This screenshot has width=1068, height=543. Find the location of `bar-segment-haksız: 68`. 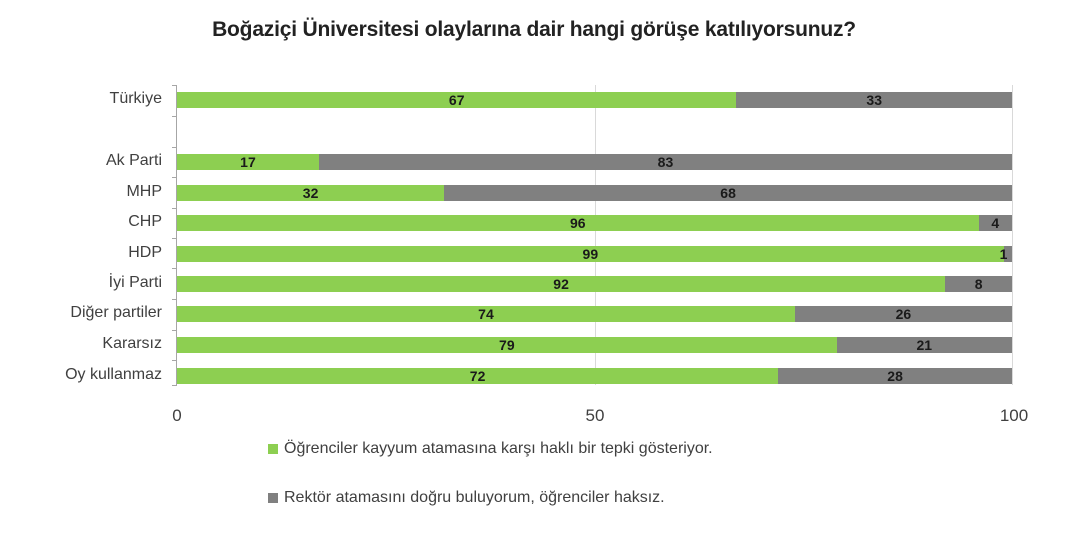

bar-segment-haksız: 68 is located at coordinates (728, 193).